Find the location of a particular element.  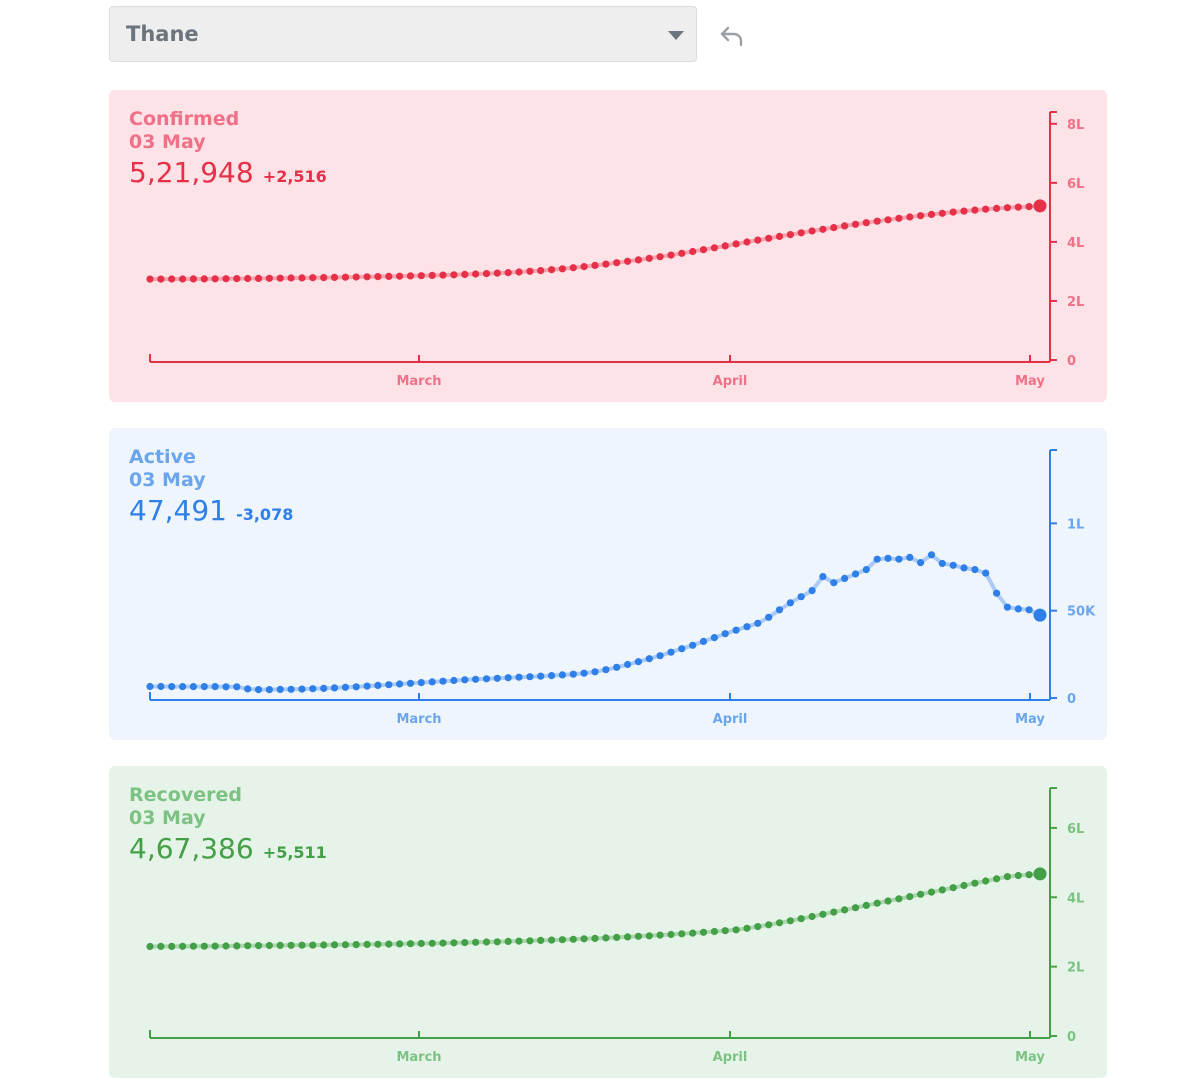

recovered-y-tick-label: 4L is located at coordinates (1075, 898).